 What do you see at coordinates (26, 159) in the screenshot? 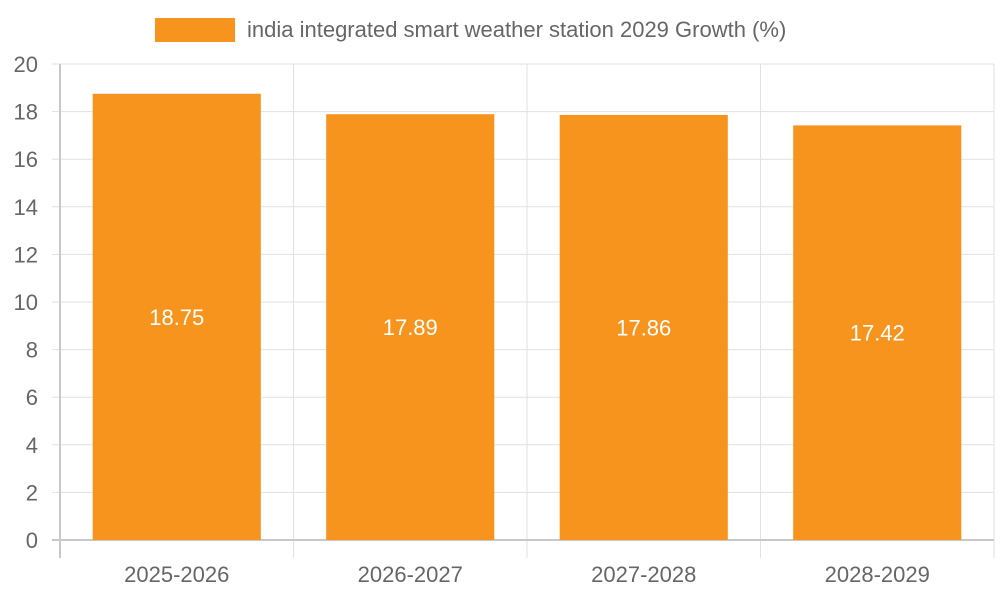
I see `y-tick-label: 16` at bounding box center [26, 159].